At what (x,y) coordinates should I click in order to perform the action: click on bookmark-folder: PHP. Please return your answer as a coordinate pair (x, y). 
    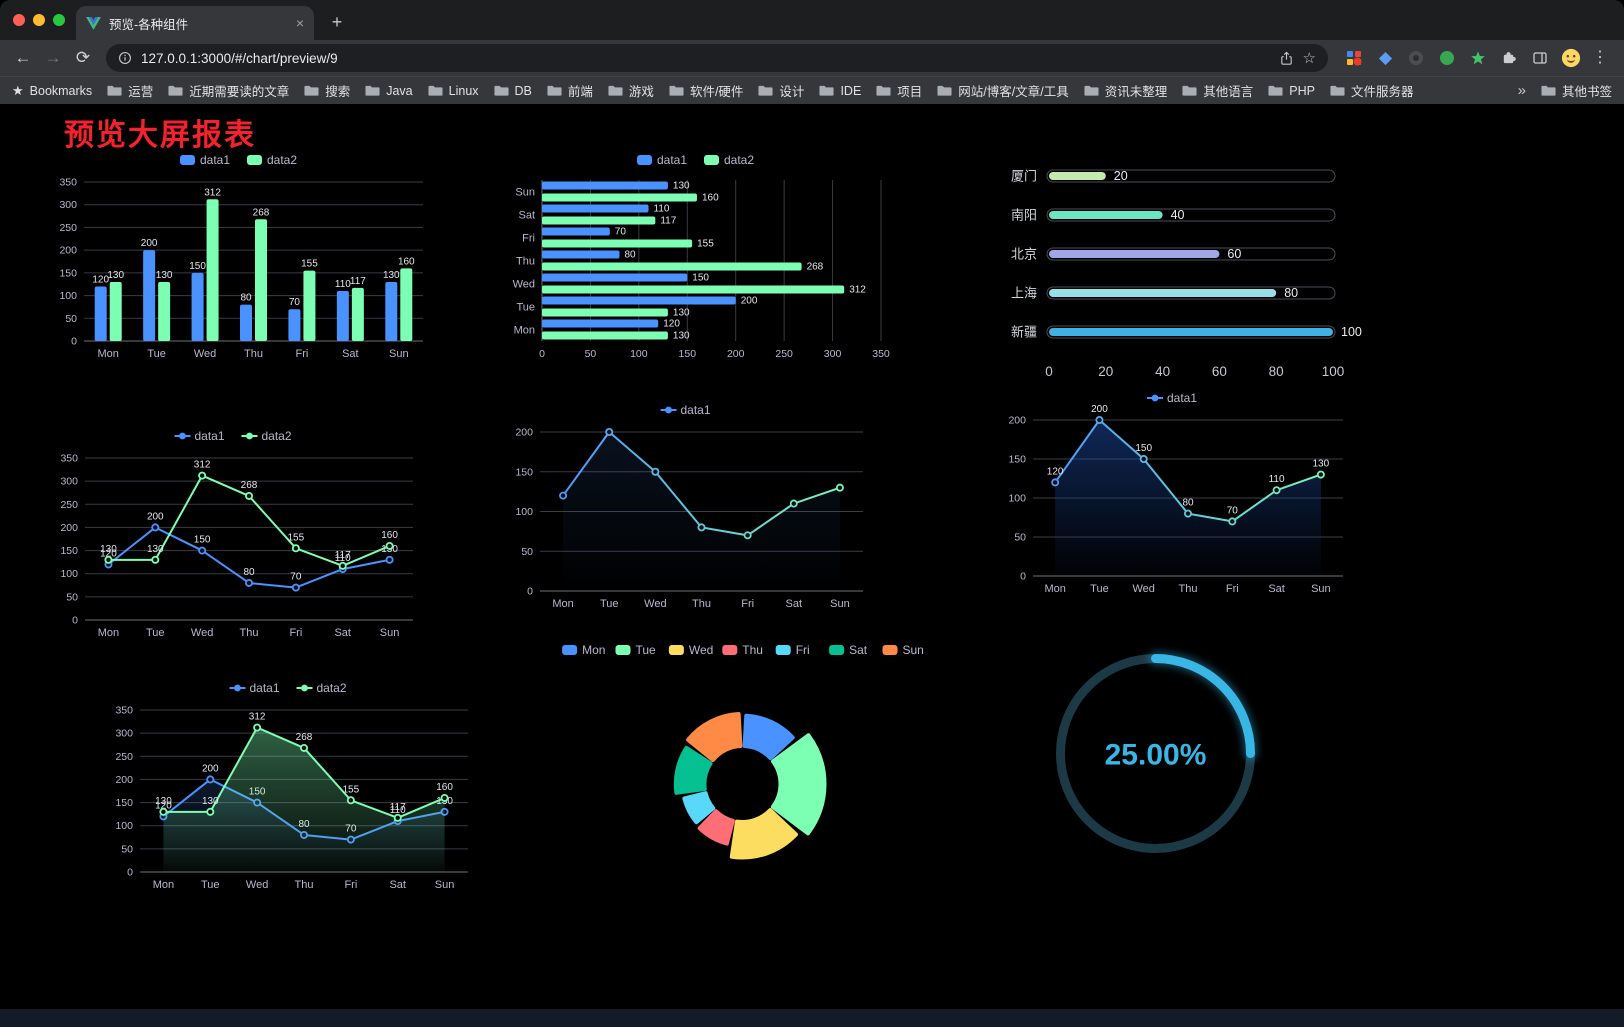
    Looking at the image, I should click on (1291, 90).